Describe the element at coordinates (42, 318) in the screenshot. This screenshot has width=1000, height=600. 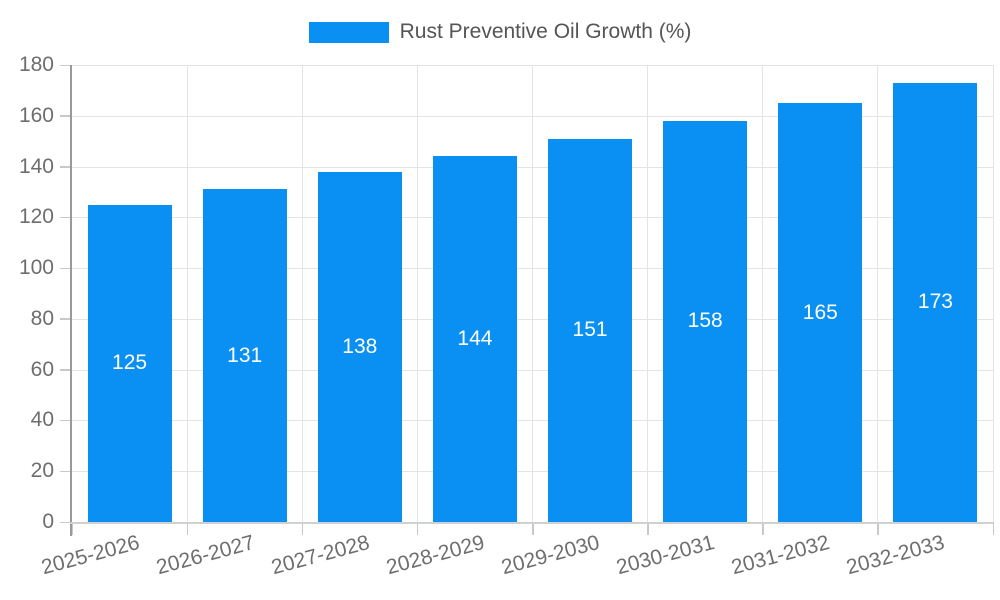
I see `y-tick-label: 80` at that location.